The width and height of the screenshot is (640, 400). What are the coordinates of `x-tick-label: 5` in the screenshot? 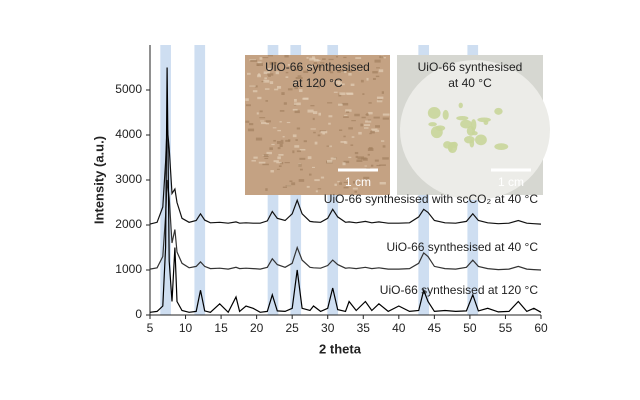 It's located at (150, 328).